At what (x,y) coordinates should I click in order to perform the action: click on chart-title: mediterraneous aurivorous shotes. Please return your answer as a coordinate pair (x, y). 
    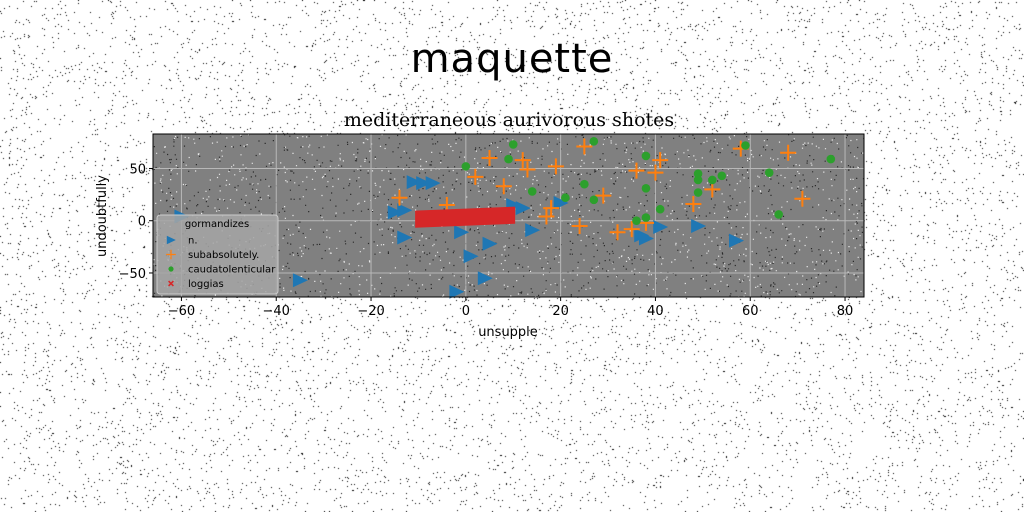
    Looking at the image, I should click on (509, 120).